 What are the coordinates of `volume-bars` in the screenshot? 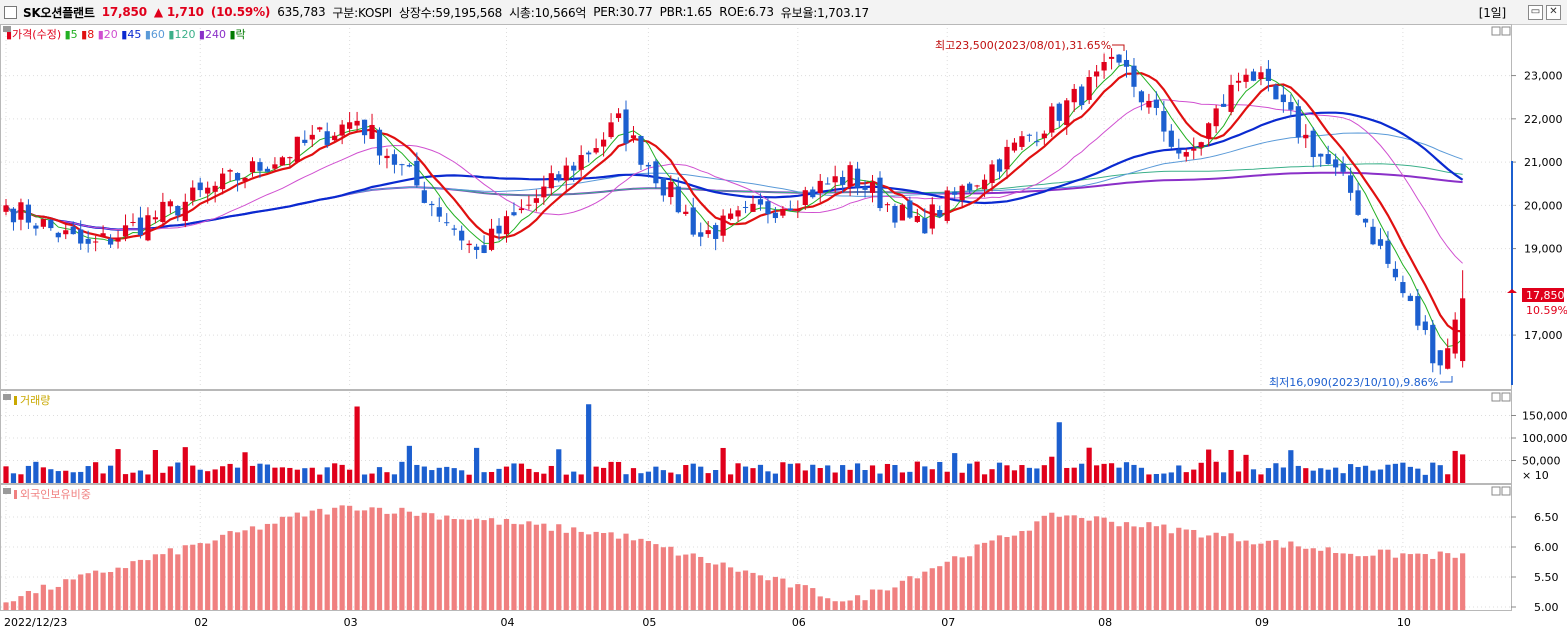 It's located at (734, 443).